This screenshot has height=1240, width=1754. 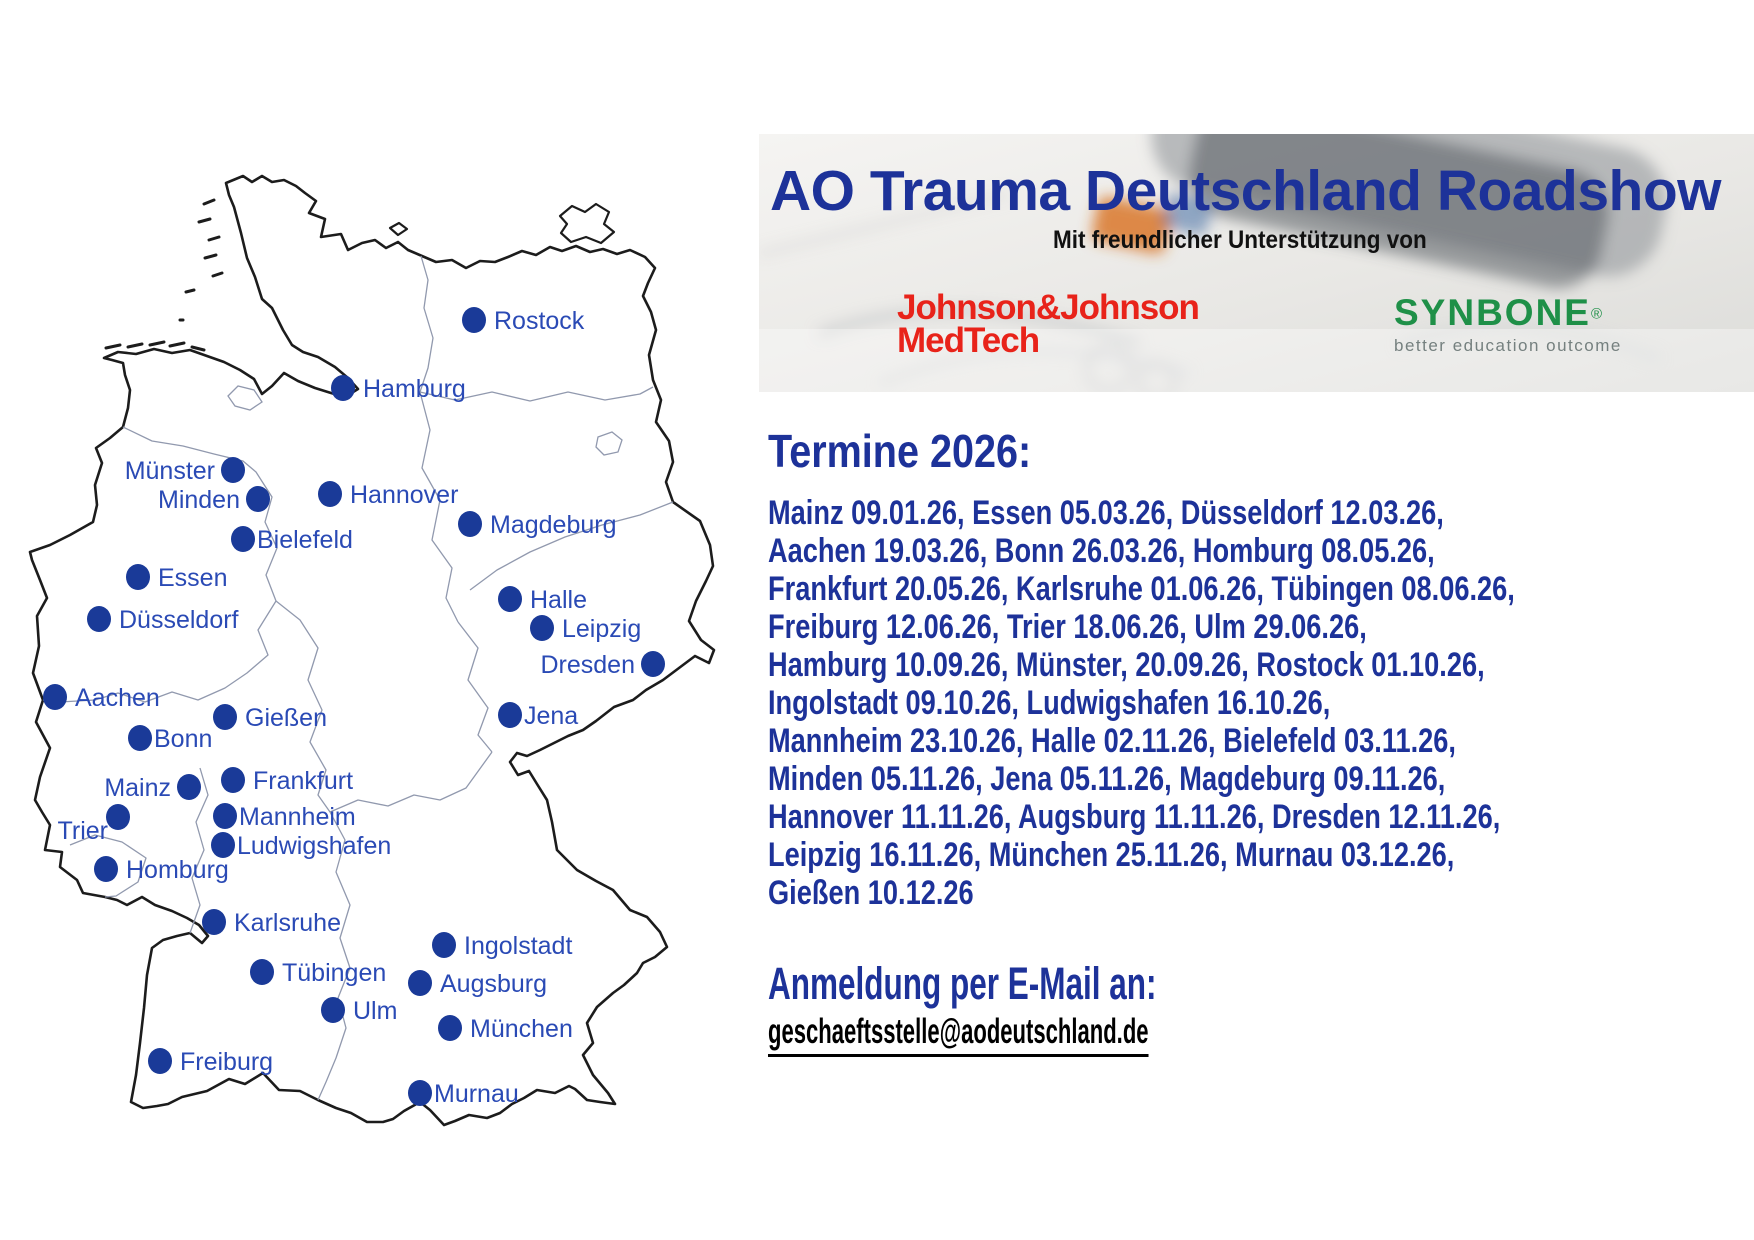 I want to click on registered-trademark-icon: ®, so click(x=1596, y=314).